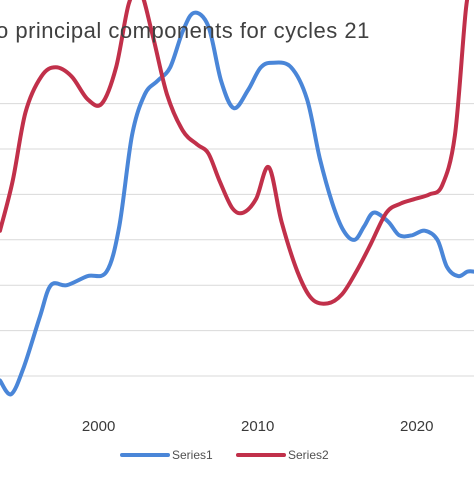 This screenshot has width=474, height=479. What do you see at coordinates (98, 426) in the screenshot?
I see `x-tick-label-2000: 2000` at bounding box center [98, 426].